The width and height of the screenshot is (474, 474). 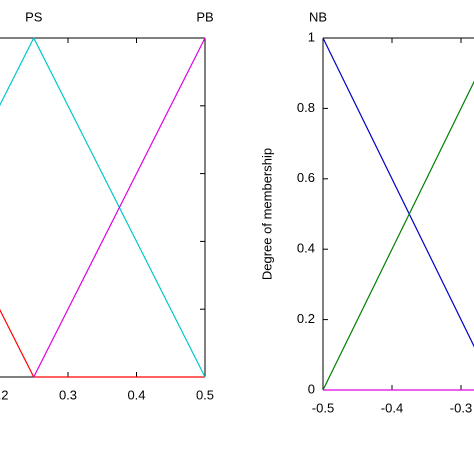 What do you see at coordinates (306, 318) in the screenshot?
I see `y-tick-label: 0.2` at bounding box center [306, 318].